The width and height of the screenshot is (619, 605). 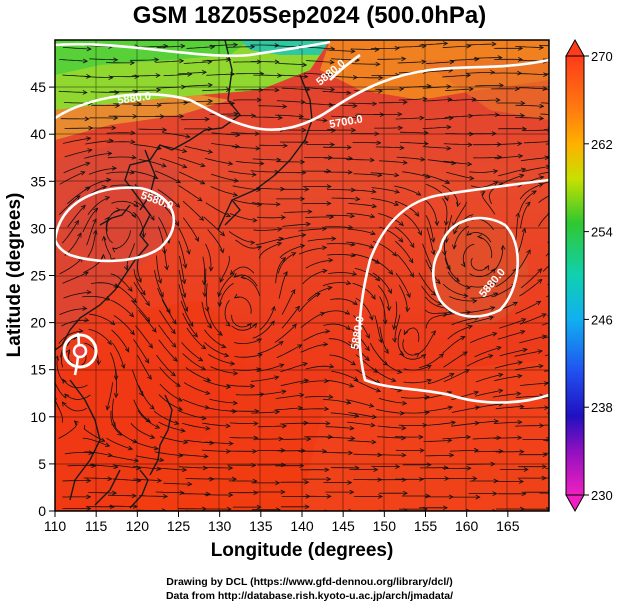 I want to click on x-tick-label: 165, so click(x=508, y=526).